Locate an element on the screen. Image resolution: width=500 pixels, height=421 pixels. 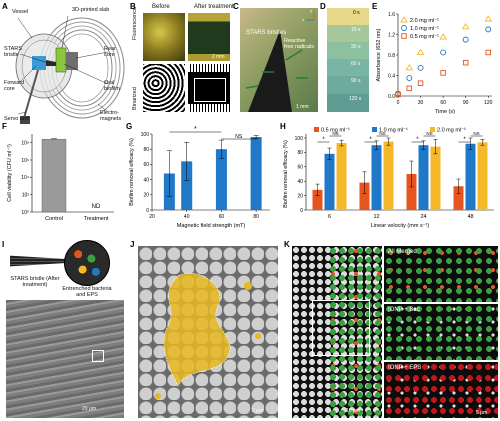
h-xtick-label: 24 is located at coordinates (423, 217).